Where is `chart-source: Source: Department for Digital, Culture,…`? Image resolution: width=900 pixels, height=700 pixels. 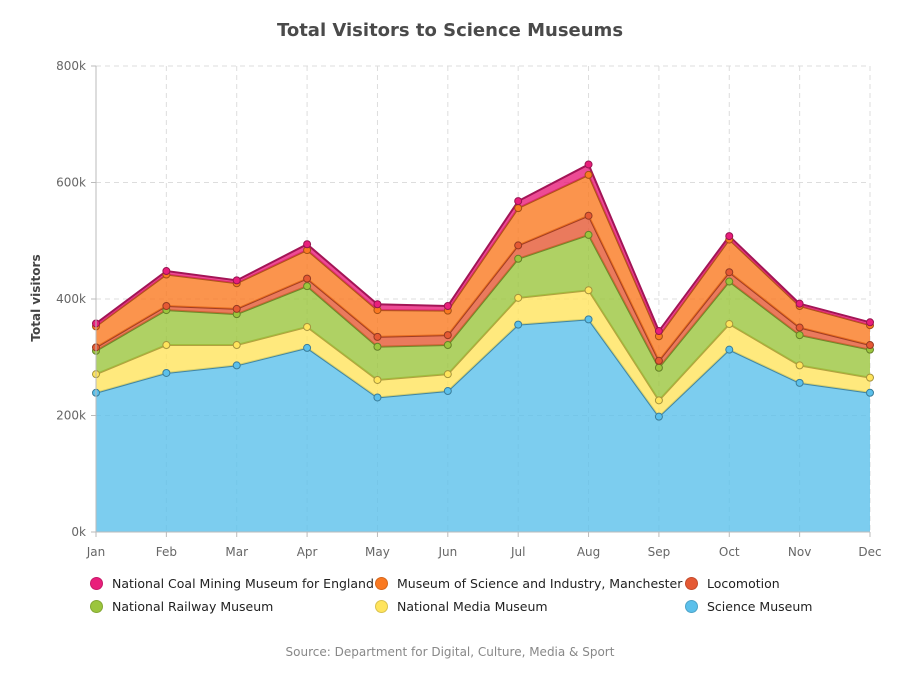 chart-source: Source: Department for Digital, Culture,… is located at coordinates (450, 652).